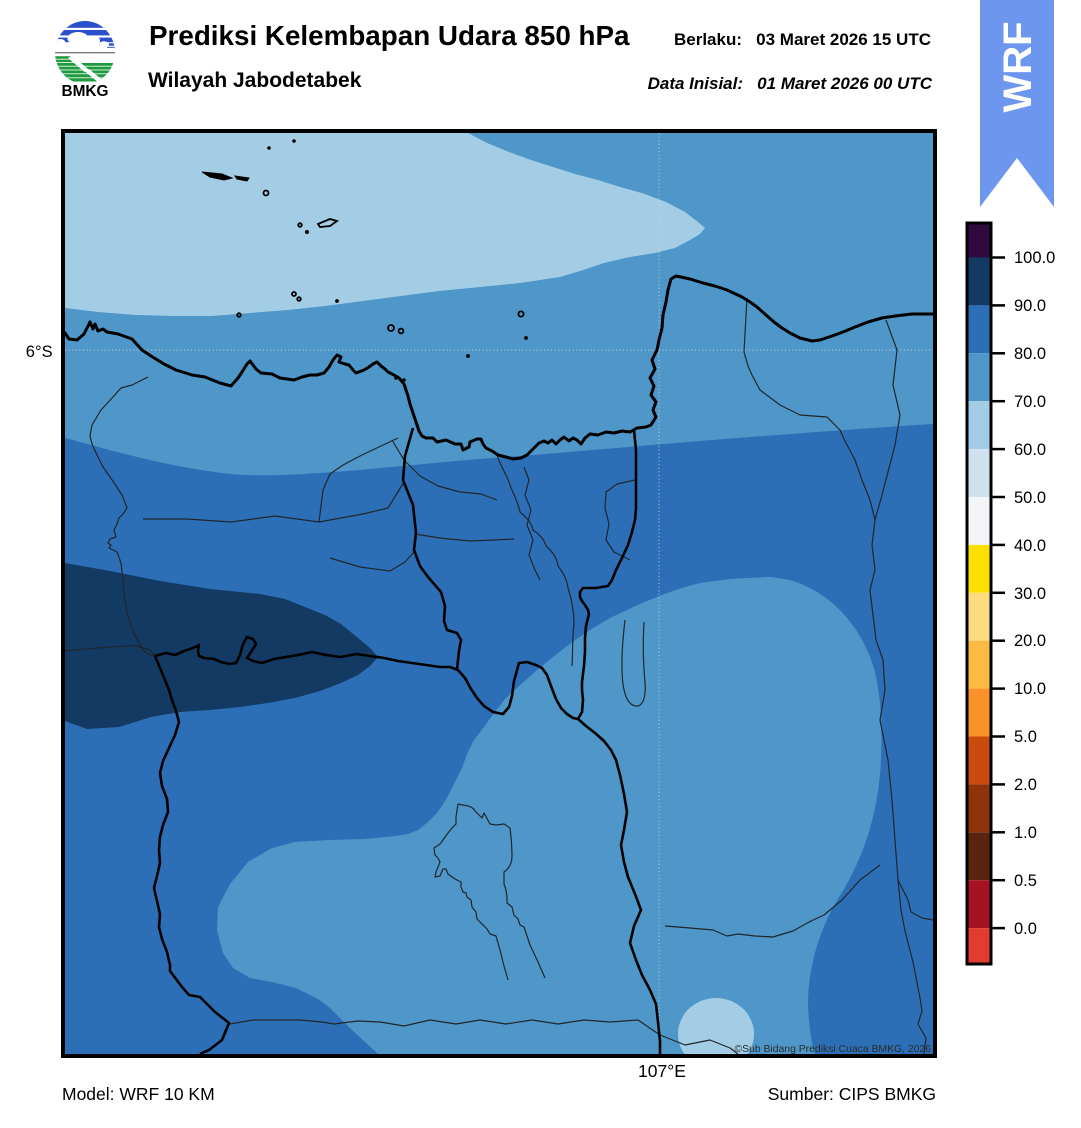 This screenshot has width=1081, height=1128. Describe the element at coordinates (1025, 785) in the screenshot. I see `svg-text: 2.0` at that location.